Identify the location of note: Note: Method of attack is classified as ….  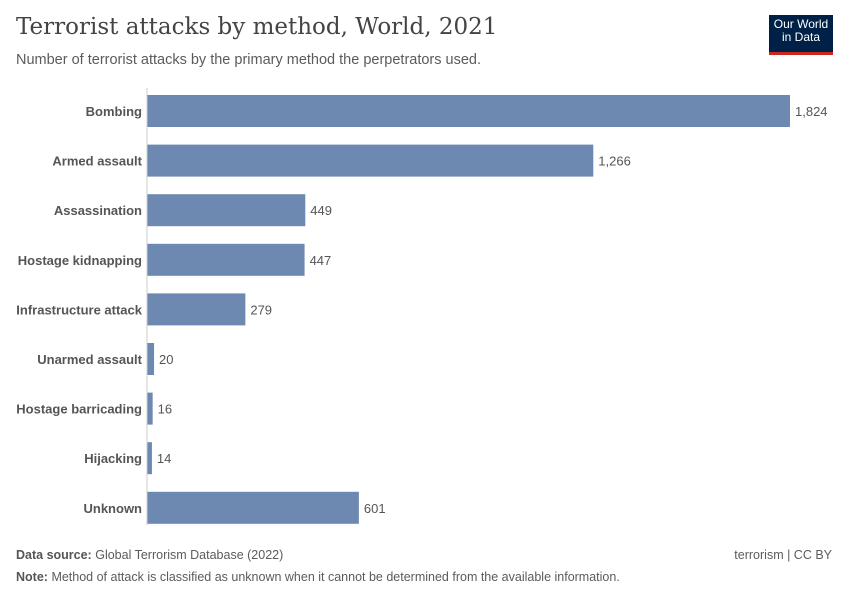
(318, 577).